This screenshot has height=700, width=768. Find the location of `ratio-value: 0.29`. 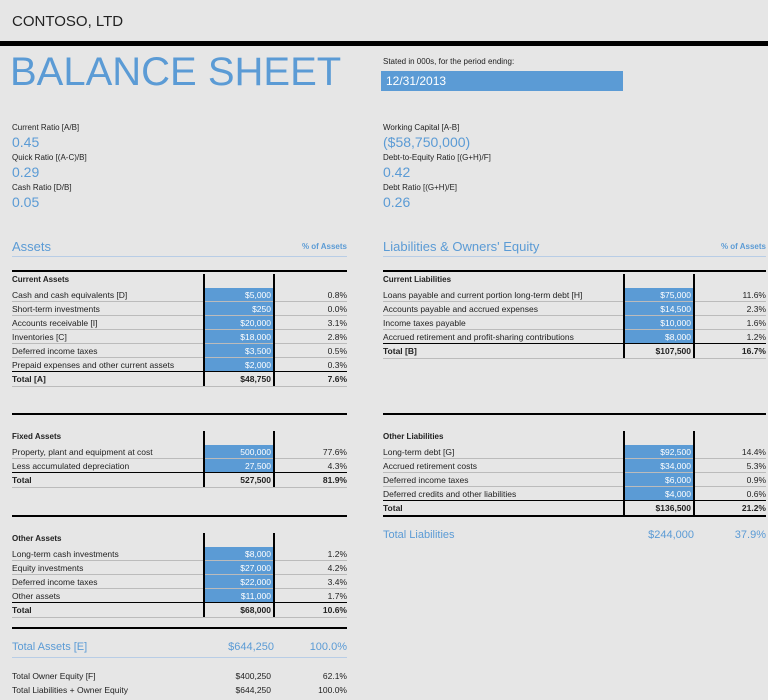

ratio-value: 0.29 is located at coordinates (26, 172).